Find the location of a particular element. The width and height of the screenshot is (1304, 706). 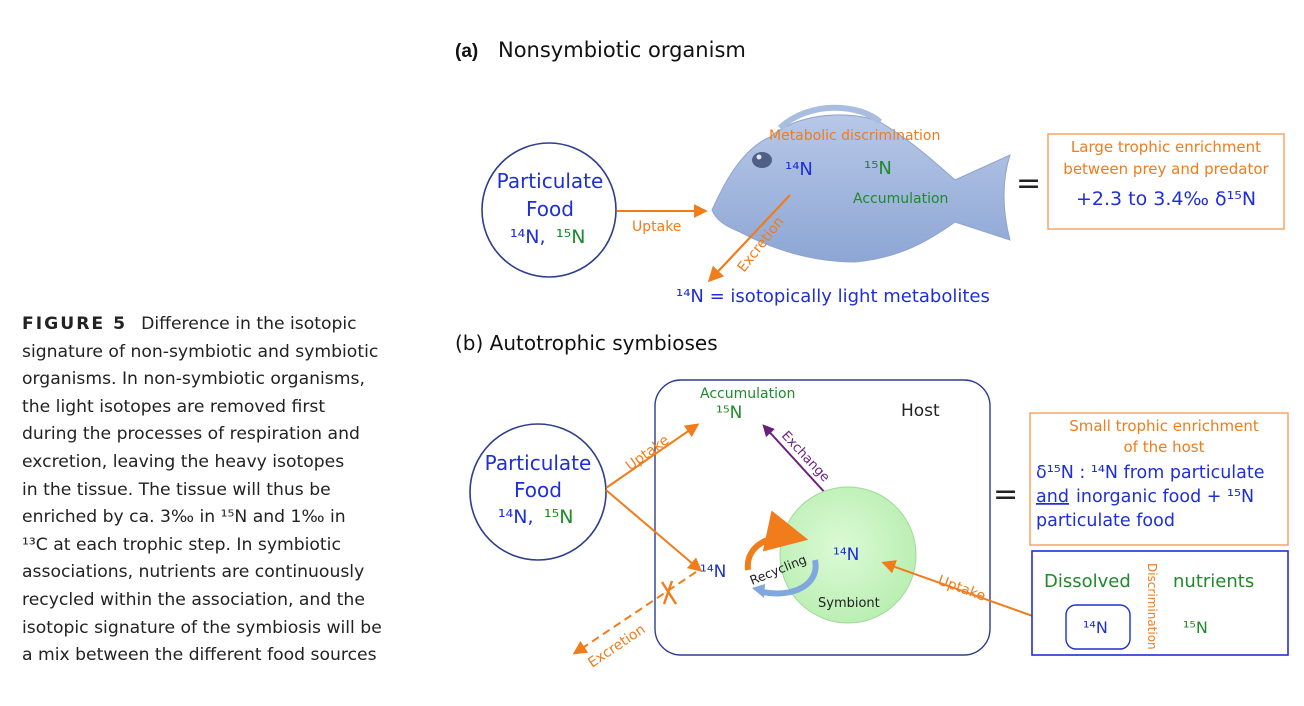

symbiont-circle is located at coordinates (848, 555).